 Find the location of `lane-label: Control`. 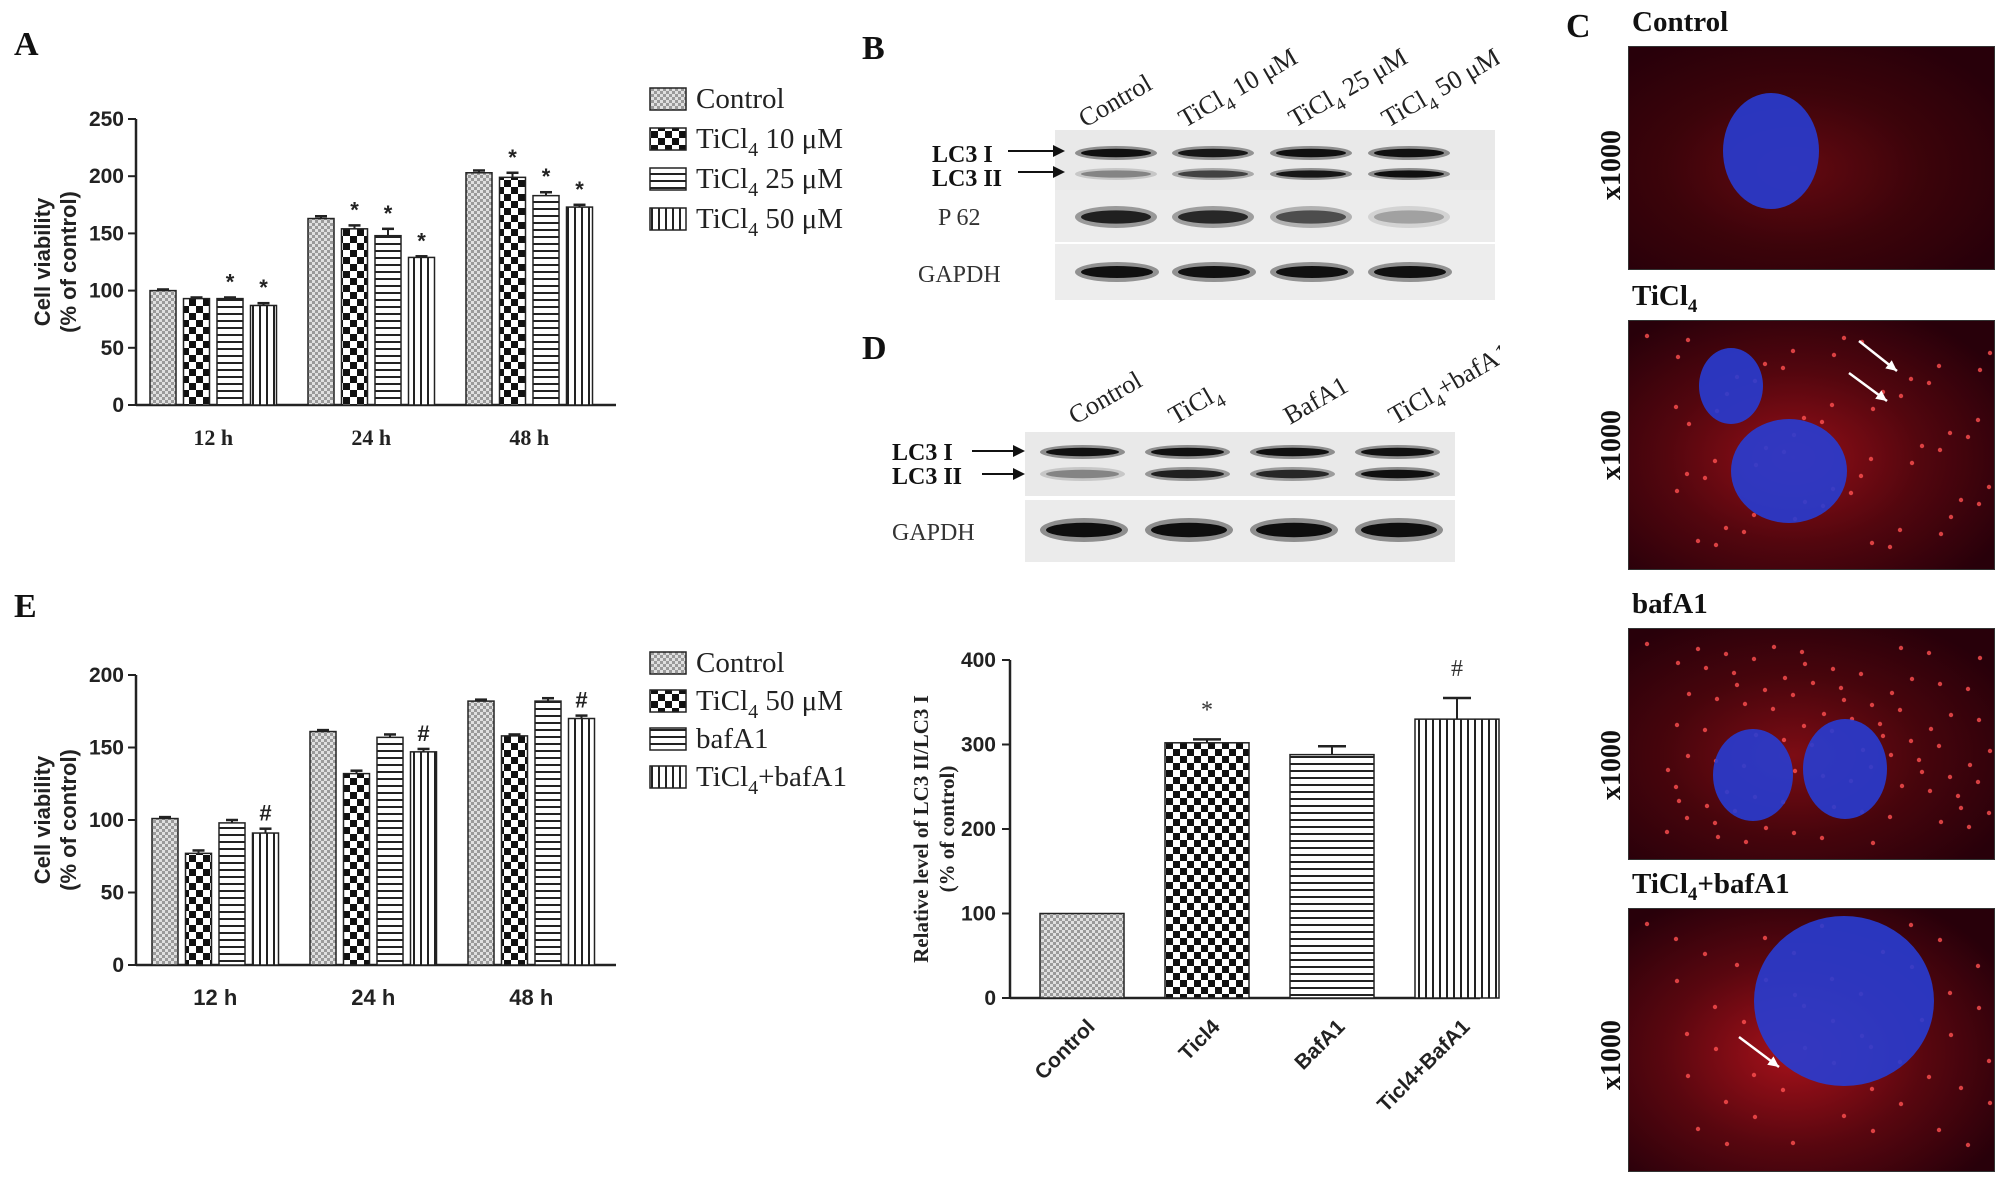

lane-label: Control is located at coordinates (1115, 100).